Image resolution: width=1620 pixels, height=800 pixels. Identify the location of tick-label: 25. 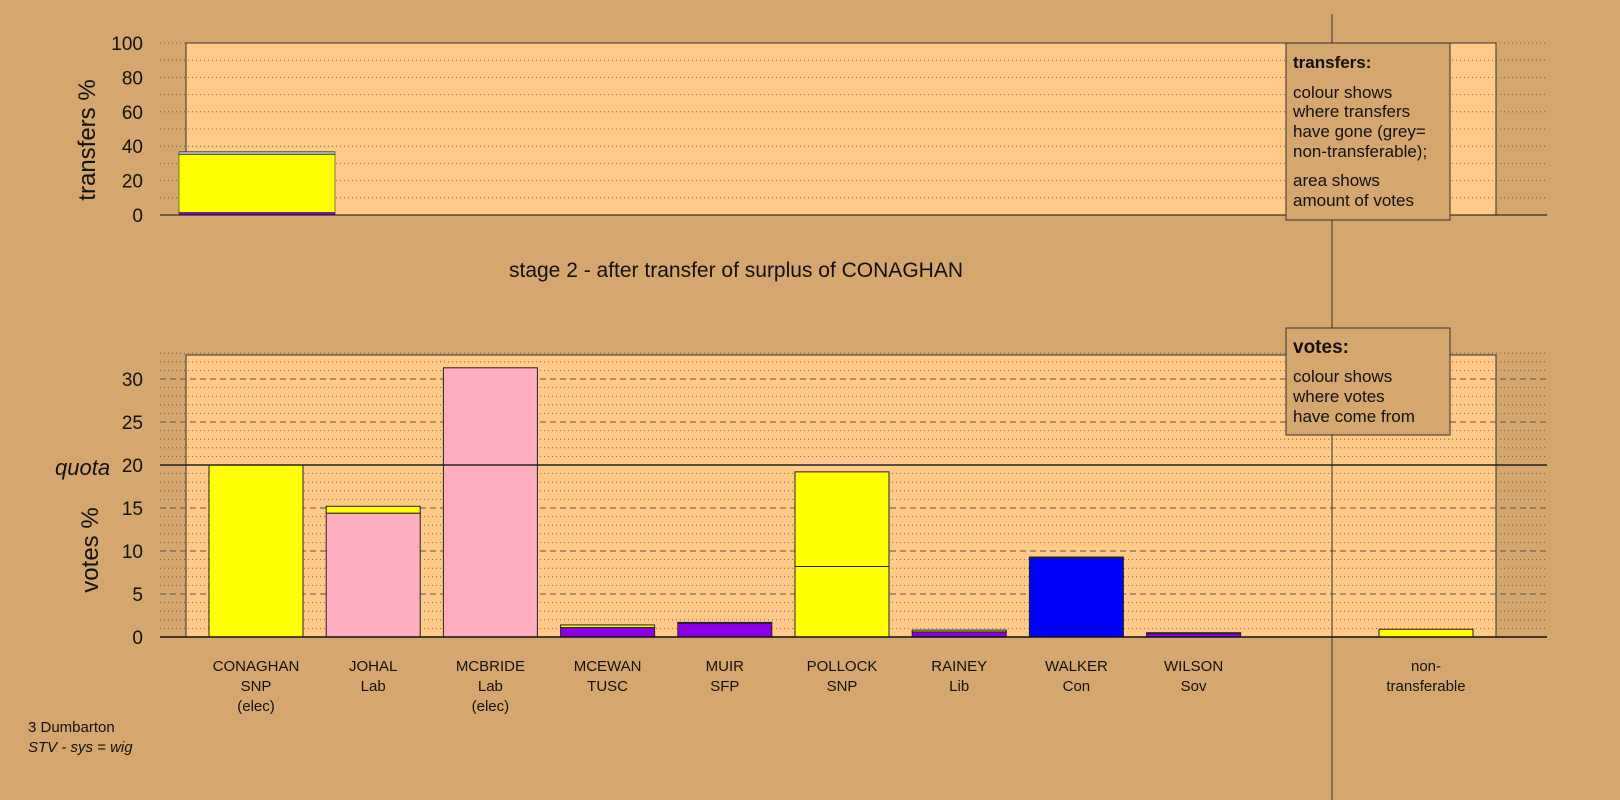
(132, 423).